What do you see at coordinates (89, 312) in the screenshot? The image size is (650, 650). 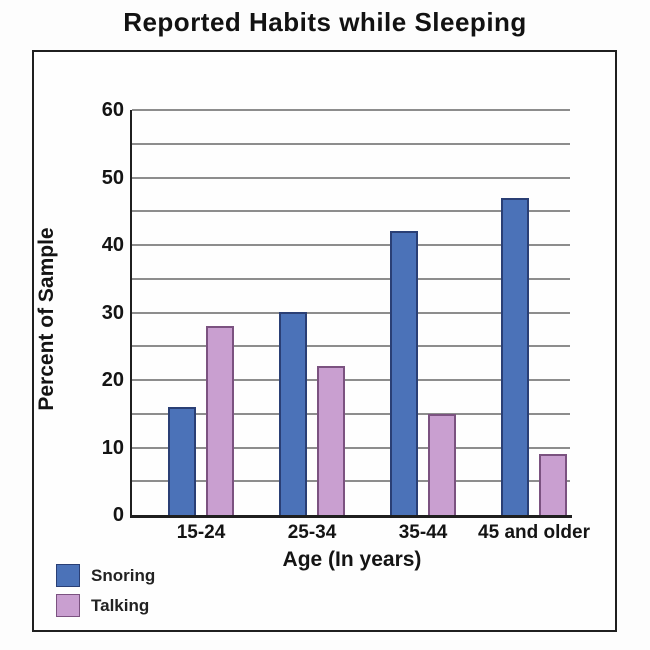 I see `y-axis-tick-labels: 0 10 20 30 40 50 60` at bounding box center [89, 312].